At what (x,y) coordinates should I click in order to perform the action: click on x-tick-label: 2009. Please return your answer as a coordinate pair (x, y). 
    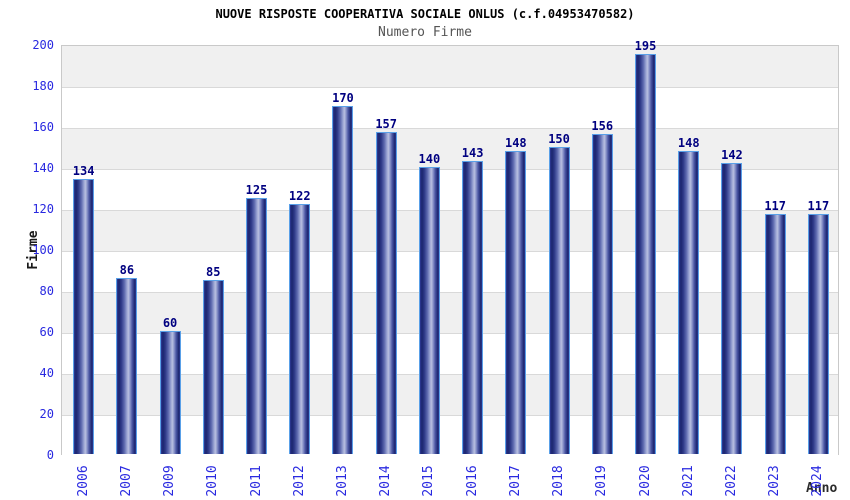
    Looking at the image, I should click on (169, 481).